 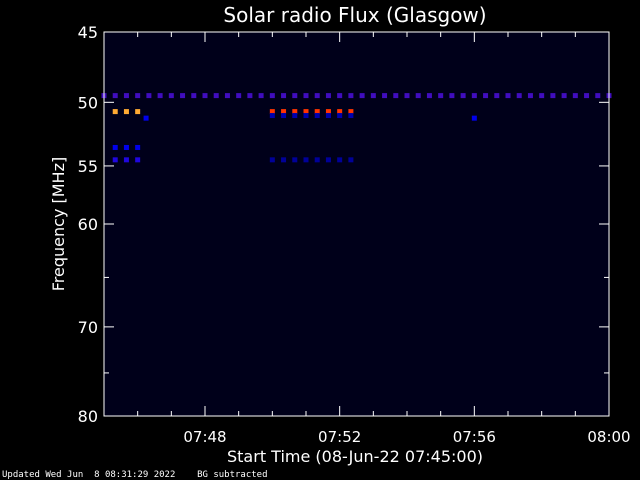 I want to click on y-tick-label: 70, so click(x=88, y=327).